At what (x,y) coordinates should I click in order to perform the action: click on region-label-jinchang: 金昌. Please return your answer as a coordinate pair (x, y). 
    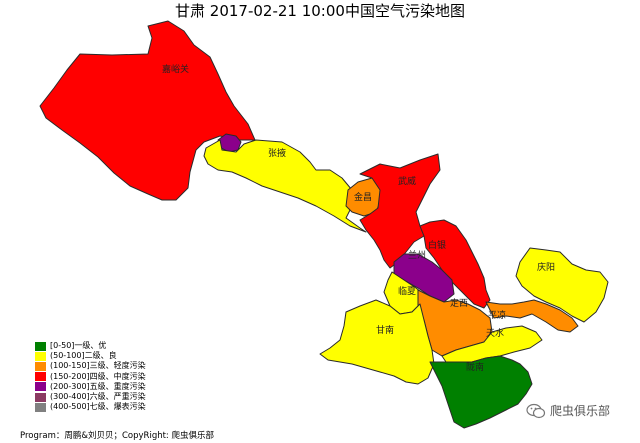
    Looking at the image, I should click on (363, 197).